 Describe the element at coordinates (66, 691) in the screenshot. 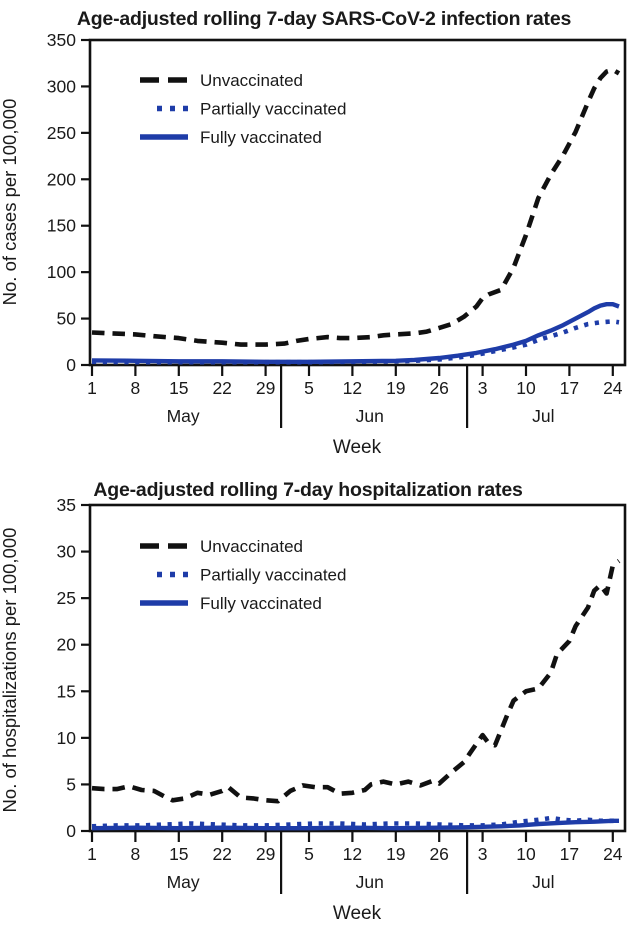

I see `y-tick-label: 15` at that location.